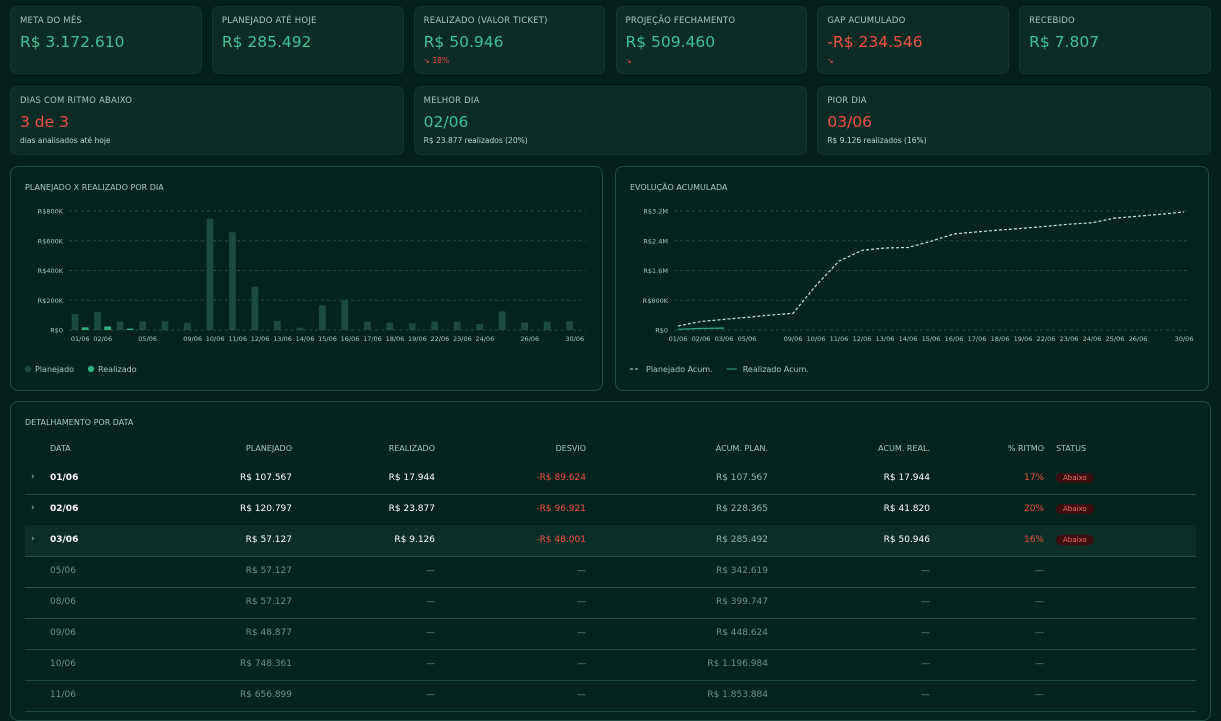 The width and height of the screenshot is (1221, 721). What do you see at coordinates (570, 448) in the screenshot?
I see `table-header: DESVIO` at bounding box center [570, 448].